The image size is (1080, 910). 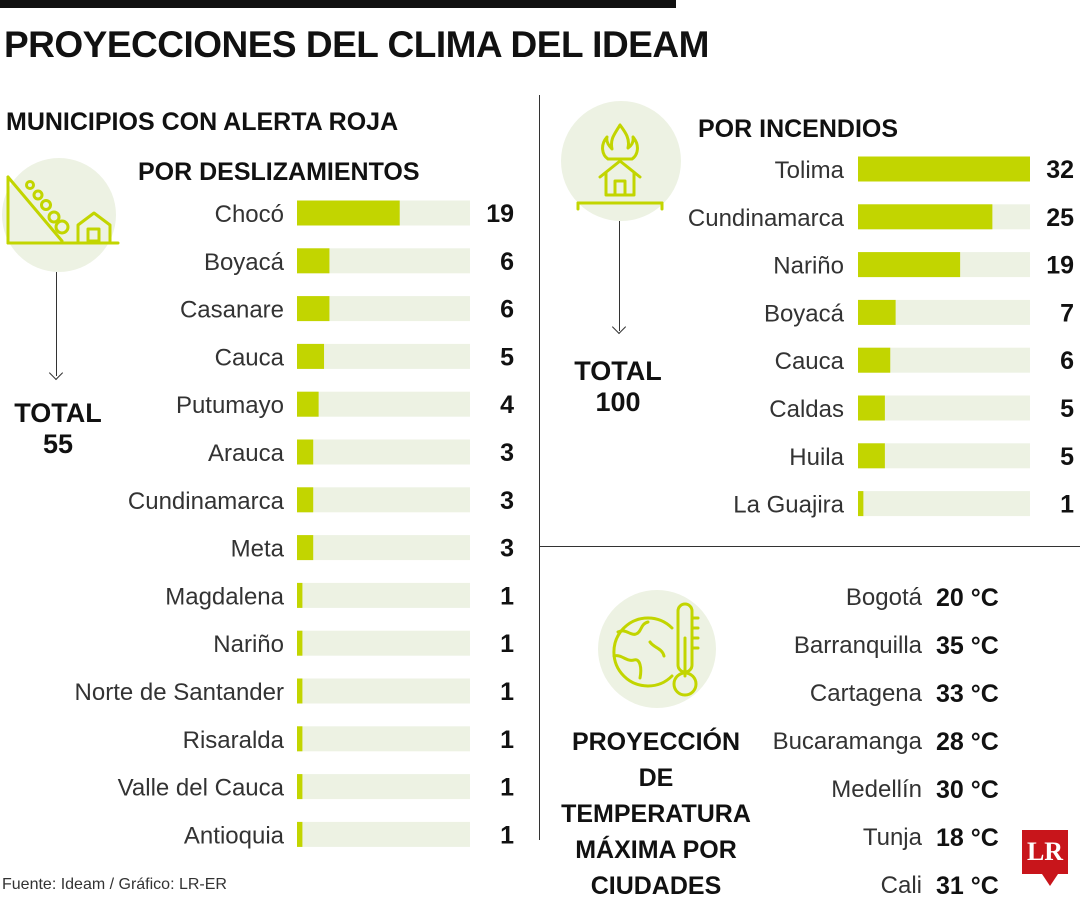 What do you see at coordinates (967, 693) in the screenshot?
I see `temperature-value: 33 °C` at bounding box center [967, 693].